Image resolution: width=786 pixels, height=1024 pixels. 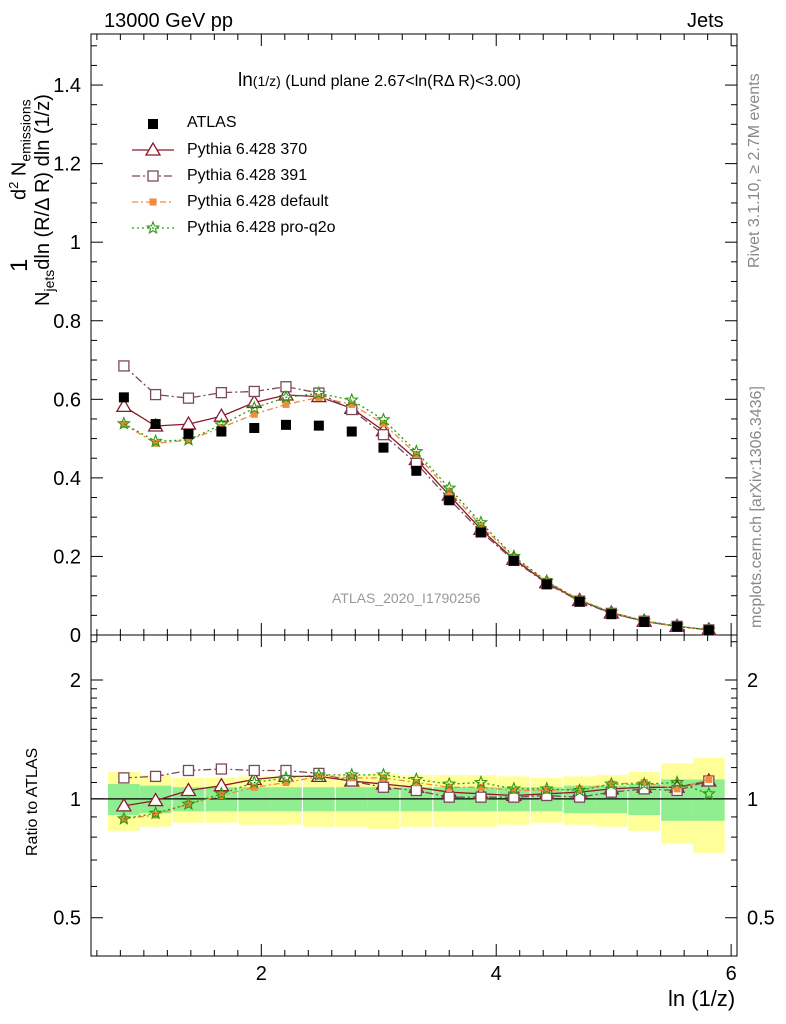 I want to click on y-axis-label-one: 1, so click(x=19, y=265).